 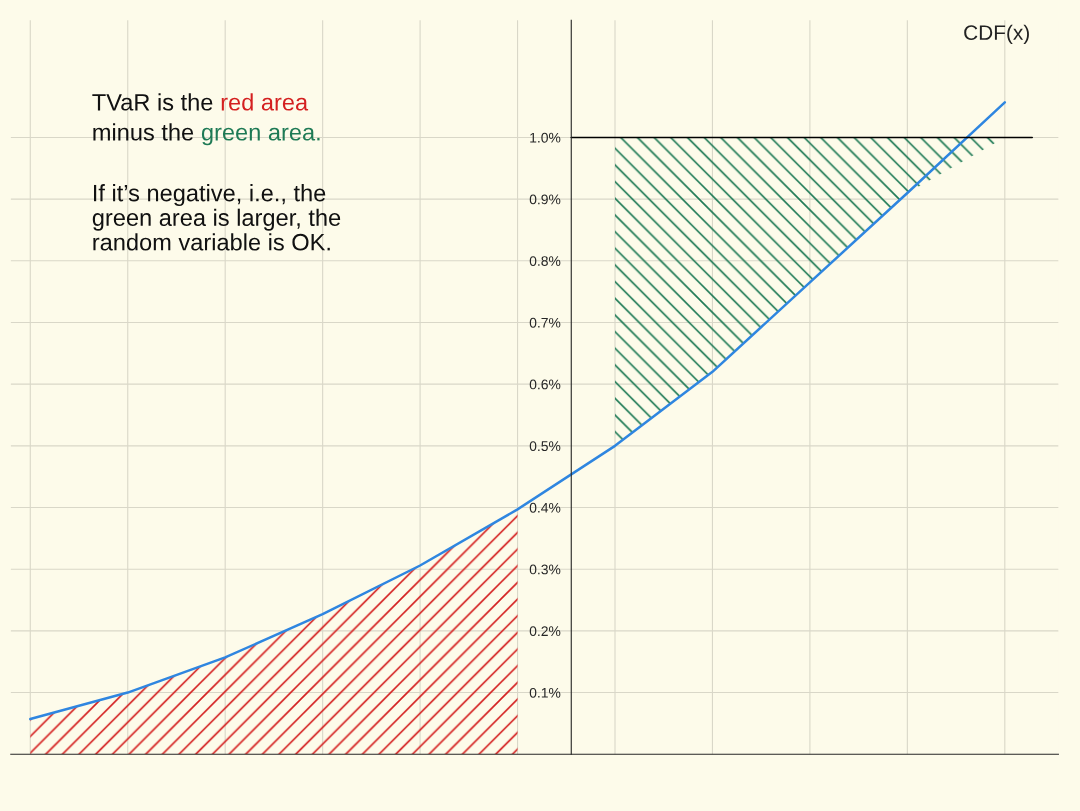 I want to click on y-tick-label: 0.9%, so click(x=545, y=199).